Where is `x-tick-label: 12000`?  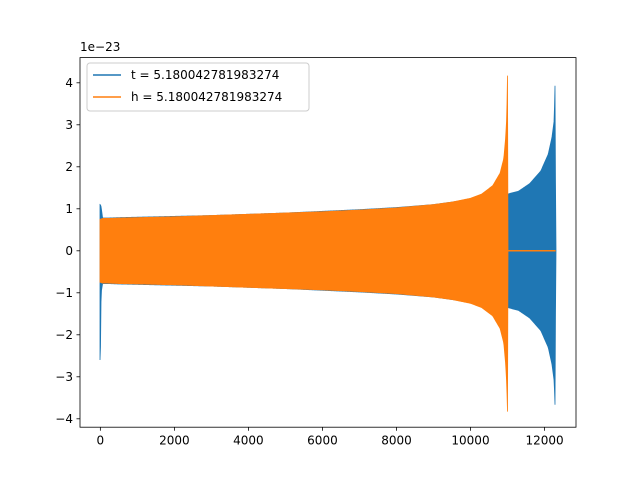
x-tick-label: 12000 is located at coordinates (544, 441).